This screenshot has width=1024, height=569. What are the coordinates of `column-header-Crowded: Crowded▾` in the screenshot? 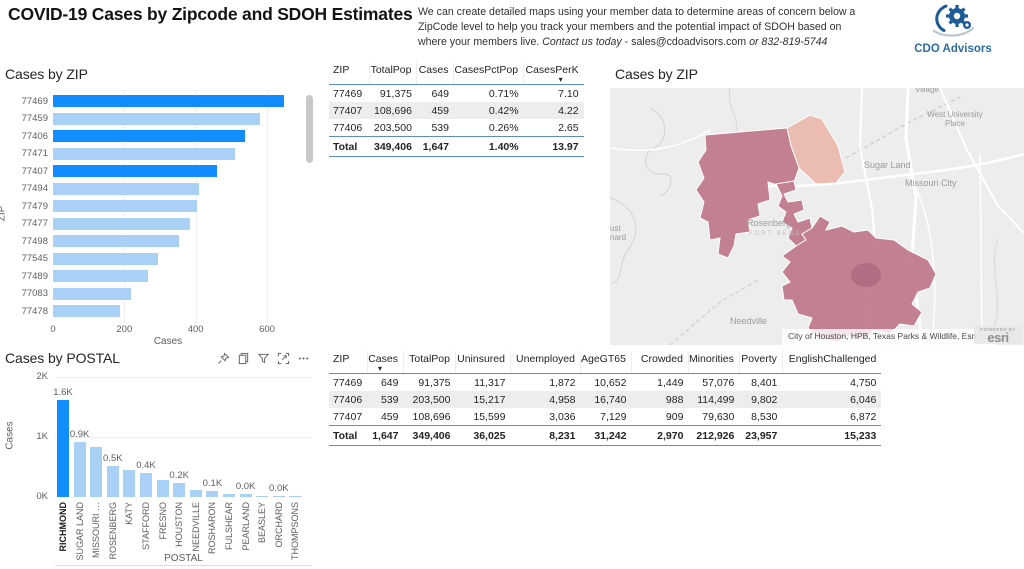 It's located at (659, 362).